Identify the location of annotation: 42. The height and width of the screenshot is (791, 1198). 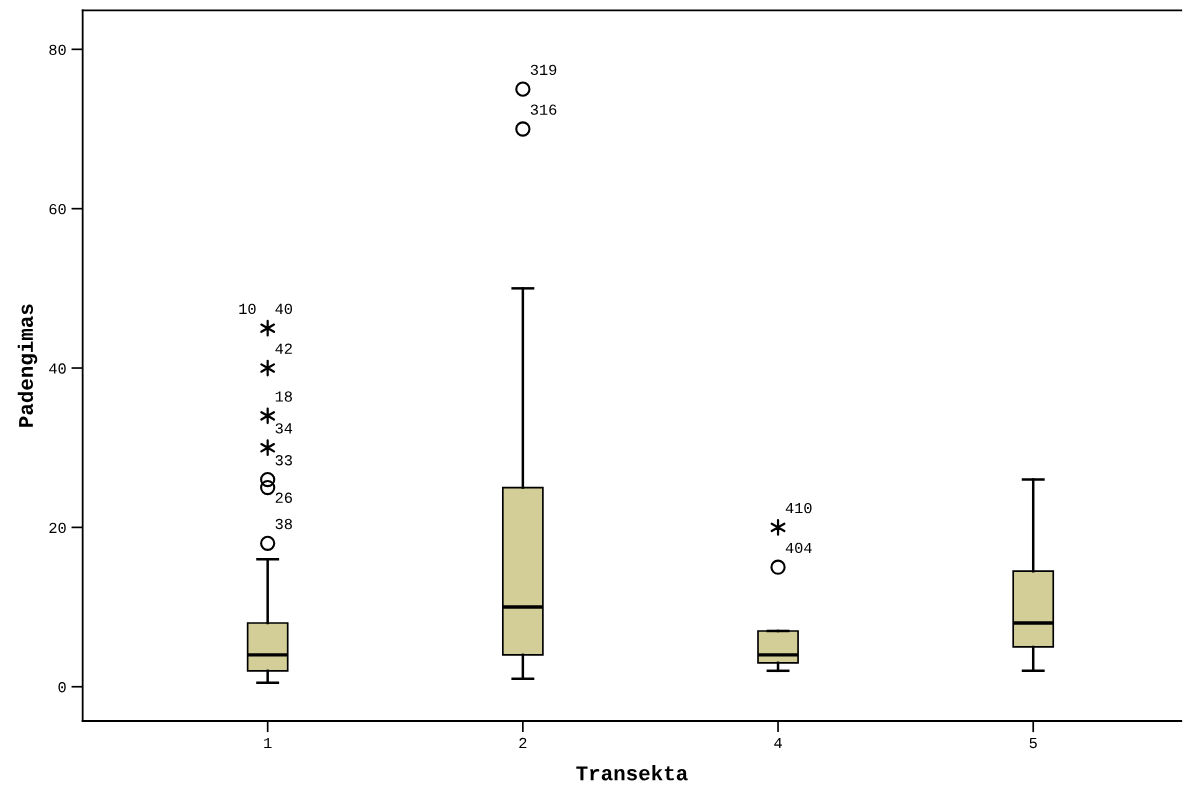
(283, 348).